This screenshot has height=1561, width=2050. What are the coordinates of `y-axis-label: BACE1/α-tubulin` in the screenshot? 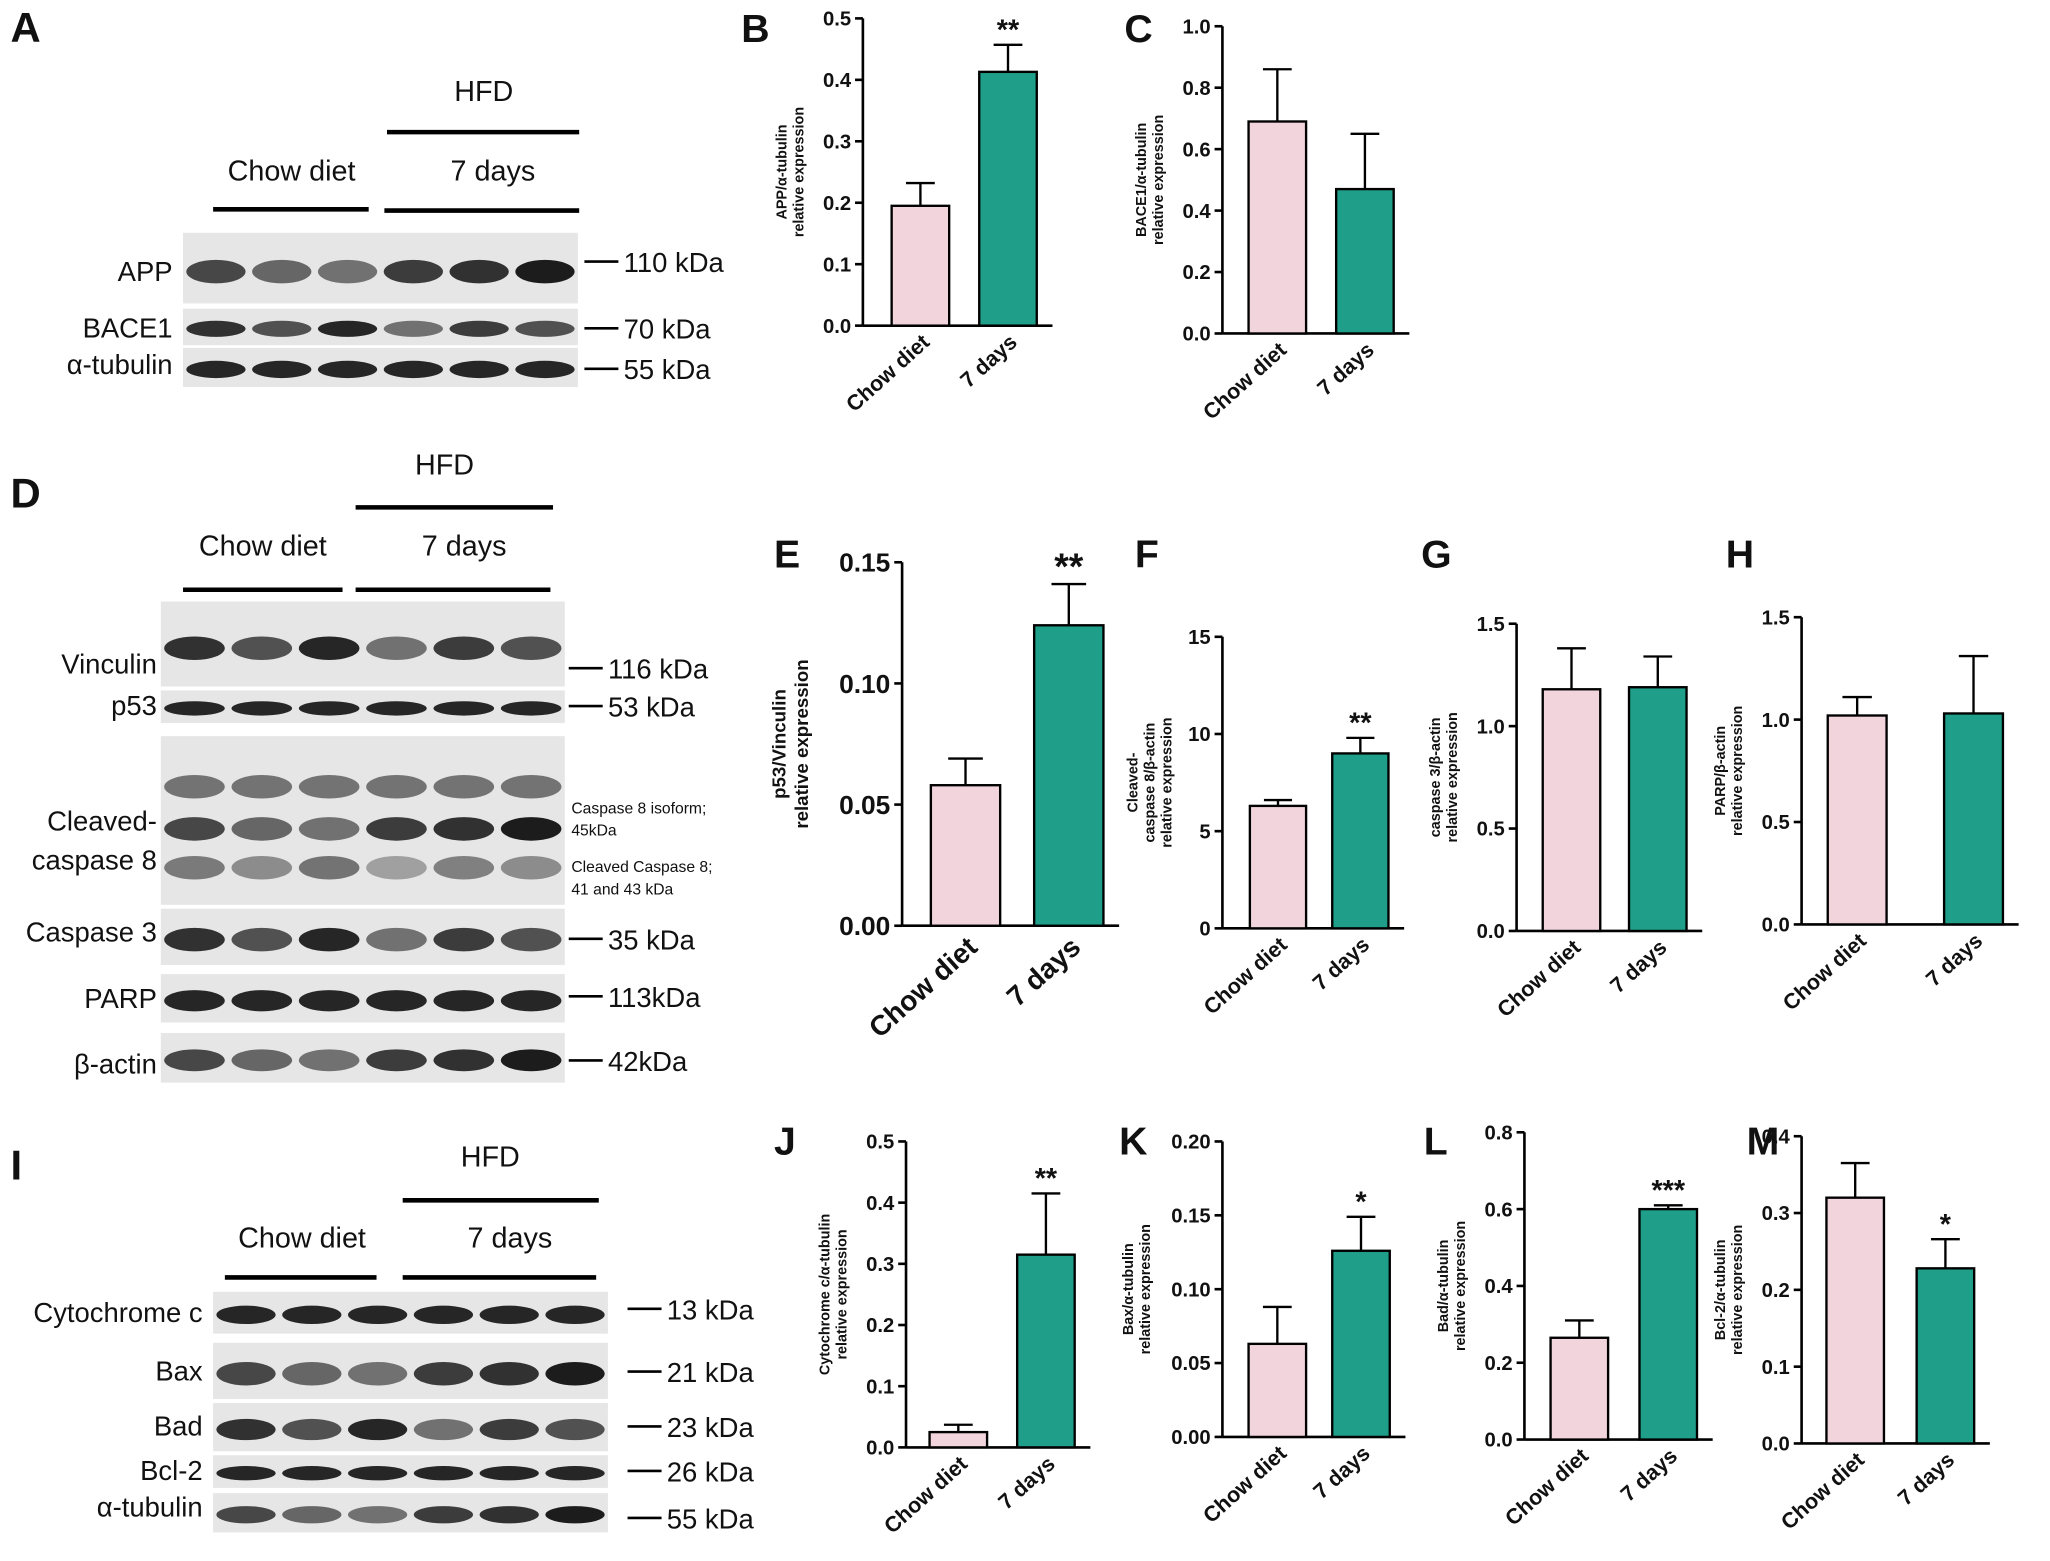 It's located at (1142, 180).